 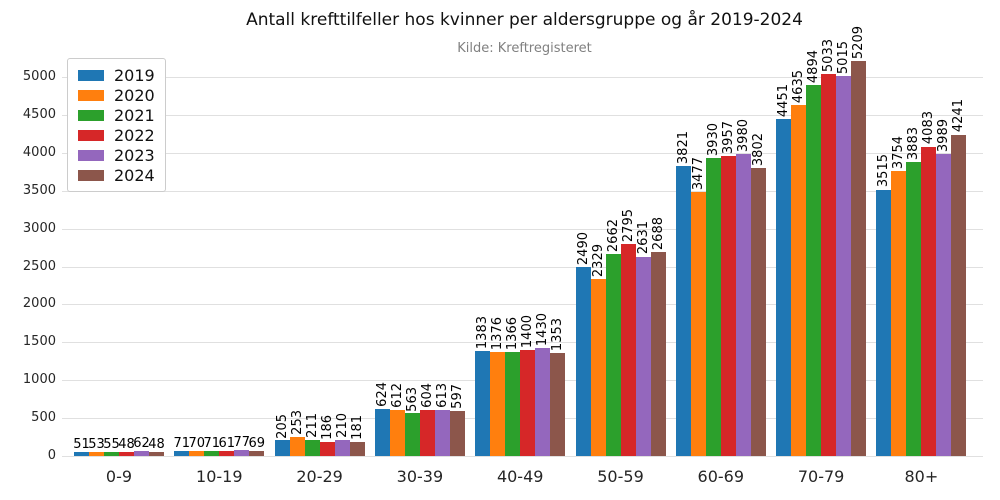 What do you see at coordinates (141, 444) in the screenshot?
I see `bar-value-label: 62` at bounding box center [141, 444].